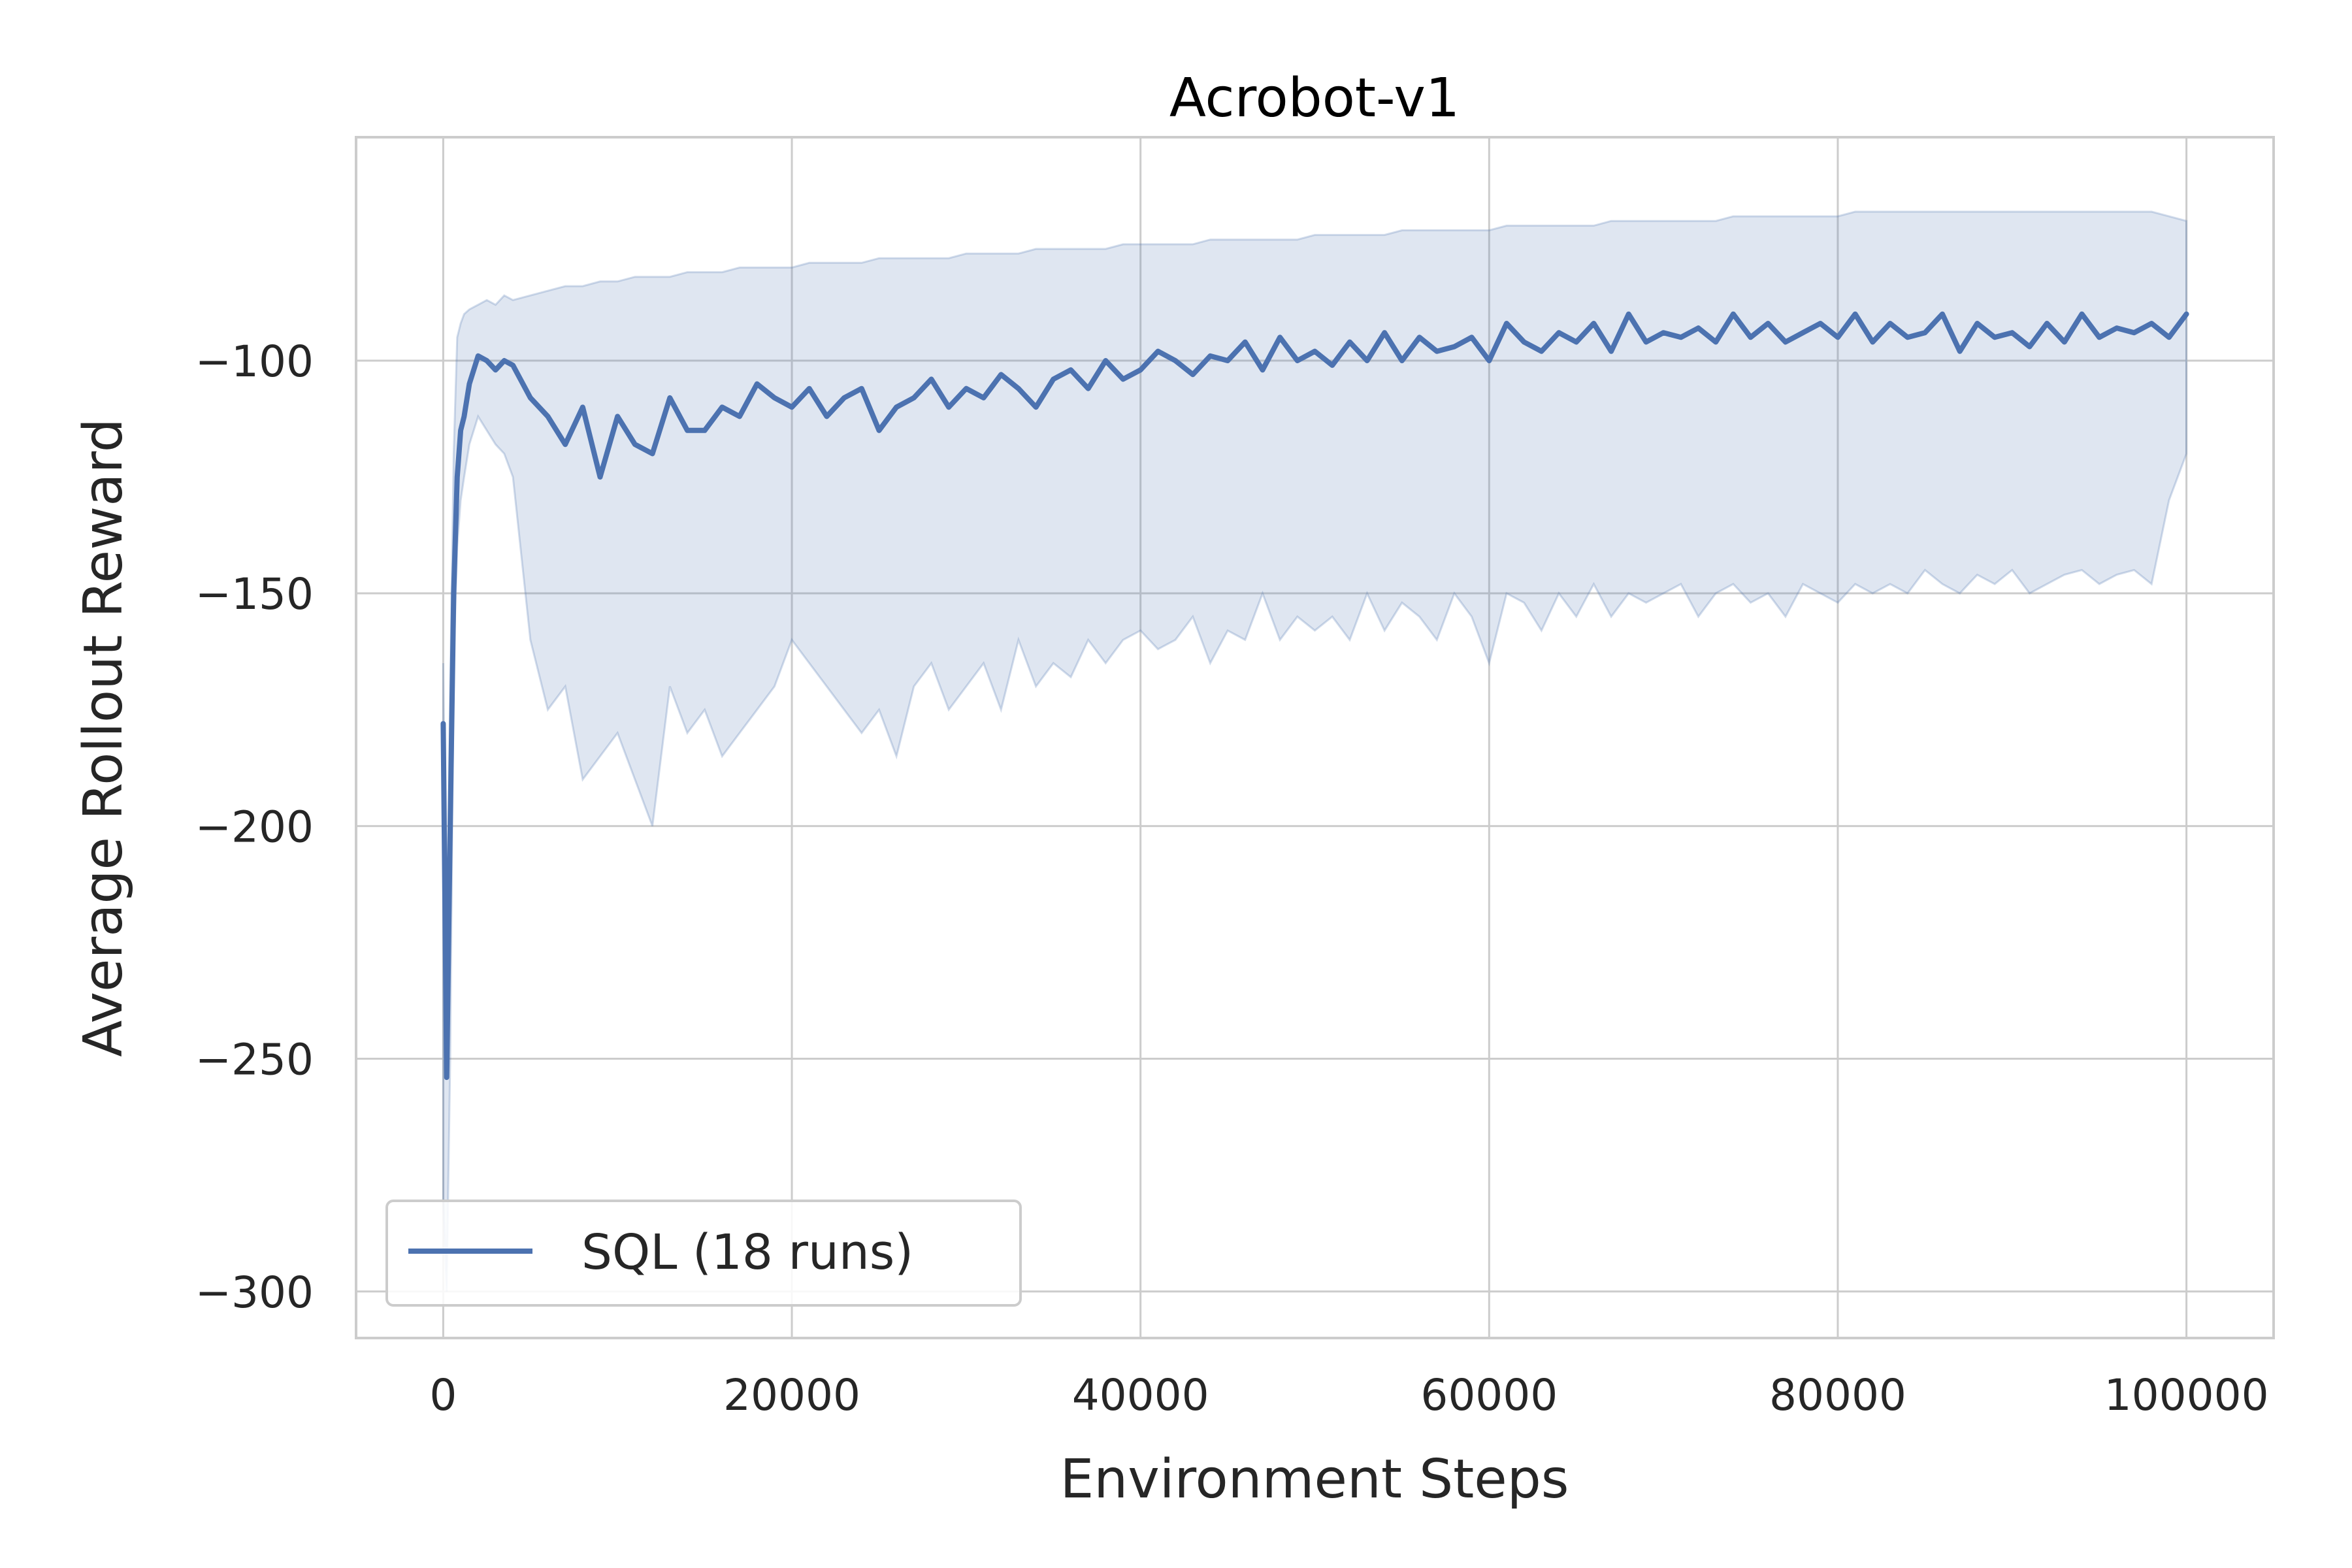 This screenshot has height=1568, width=2352. Describe the element at coordinates (747, 1252) in the screenshot. I see `legend-label: SQL (18 runs)` at that location.